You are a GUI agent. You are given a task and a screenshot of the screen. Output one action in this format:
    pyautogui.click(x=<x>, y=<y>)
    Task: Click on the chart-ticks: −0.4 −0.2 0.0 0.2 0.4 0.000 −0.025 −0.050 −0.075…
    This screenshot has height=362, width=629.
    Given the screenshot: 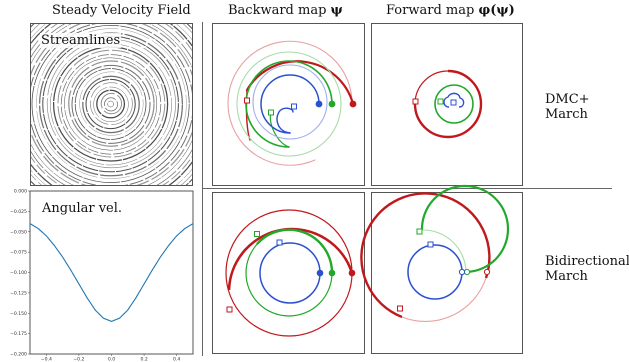 What is the action you would take?
    pyautogui.click(x=95, y=275)
    